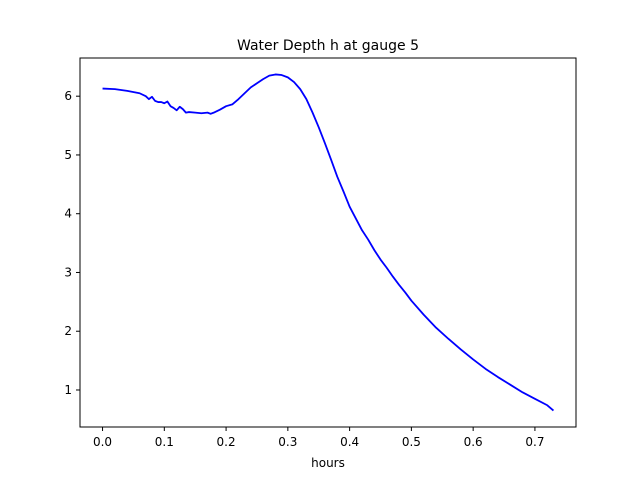 This screenshot has height=480, width=640. I want to click on y-tick-label: 4, so click(68, 214).